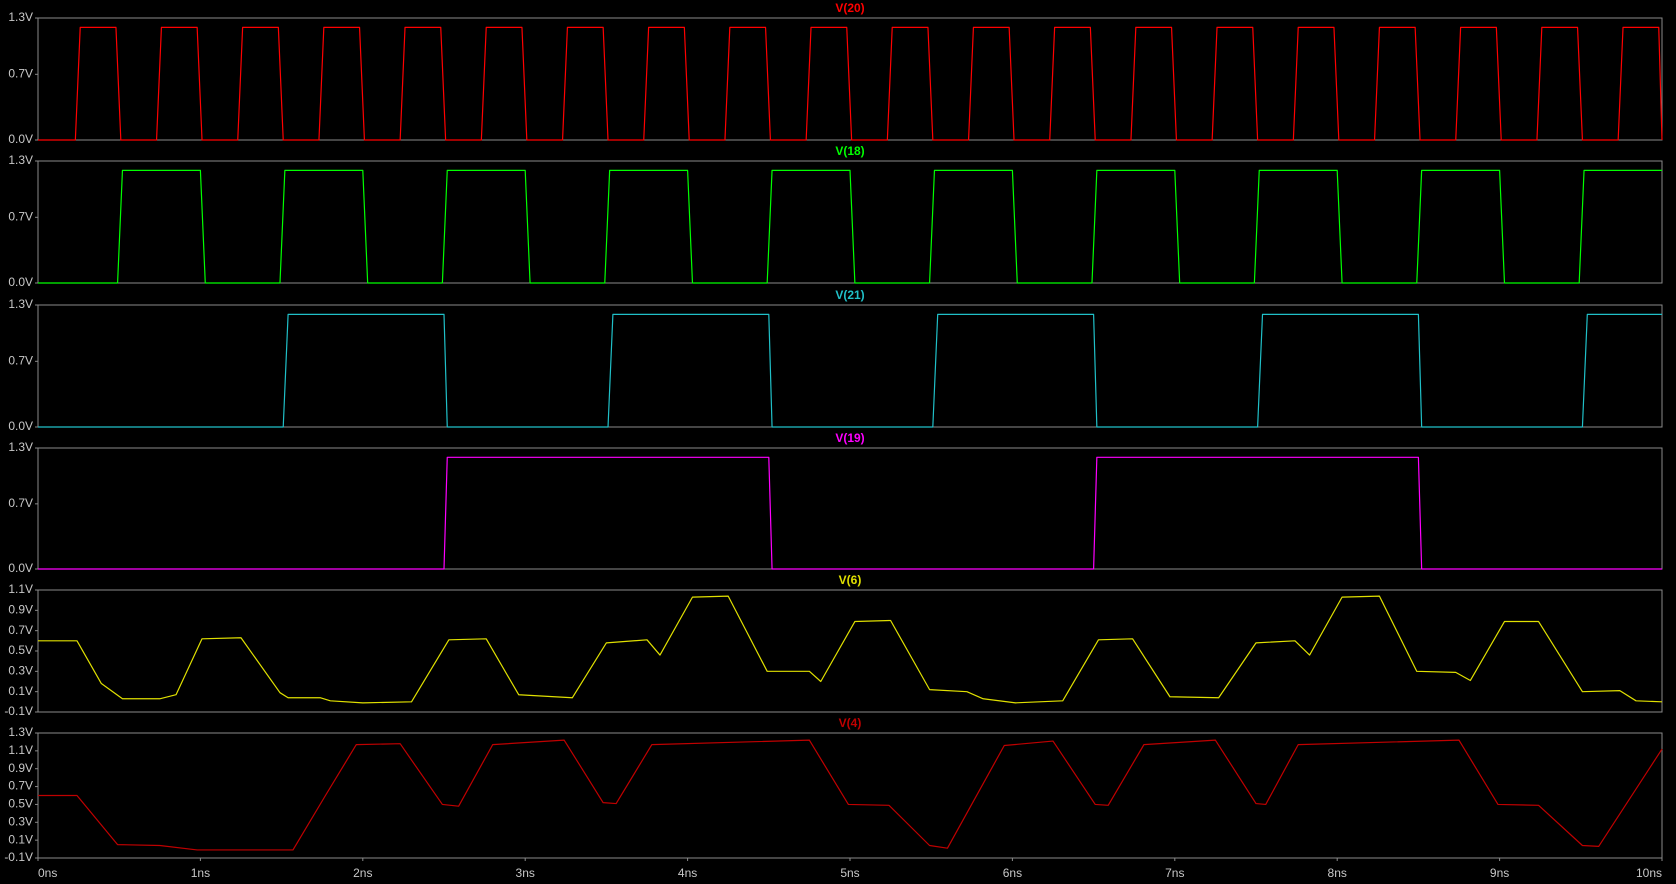  Describe the element at coordinates (849, 438) in the screenshot. I see `trace-title: V(19)` at that location.